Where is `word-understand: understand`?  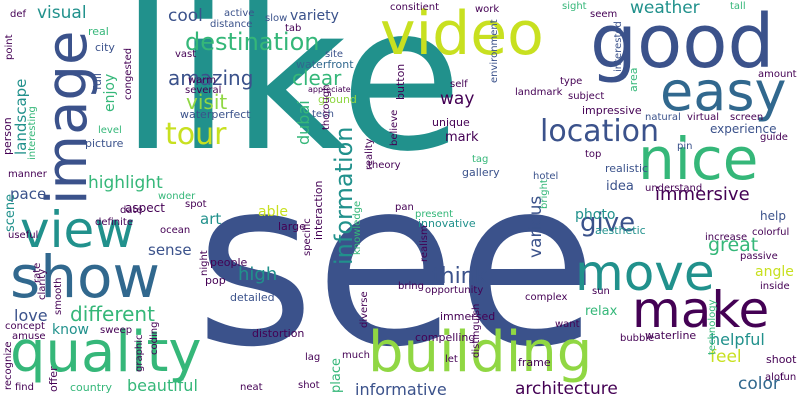
word-understand: understand is located at coordinates (674, 188).